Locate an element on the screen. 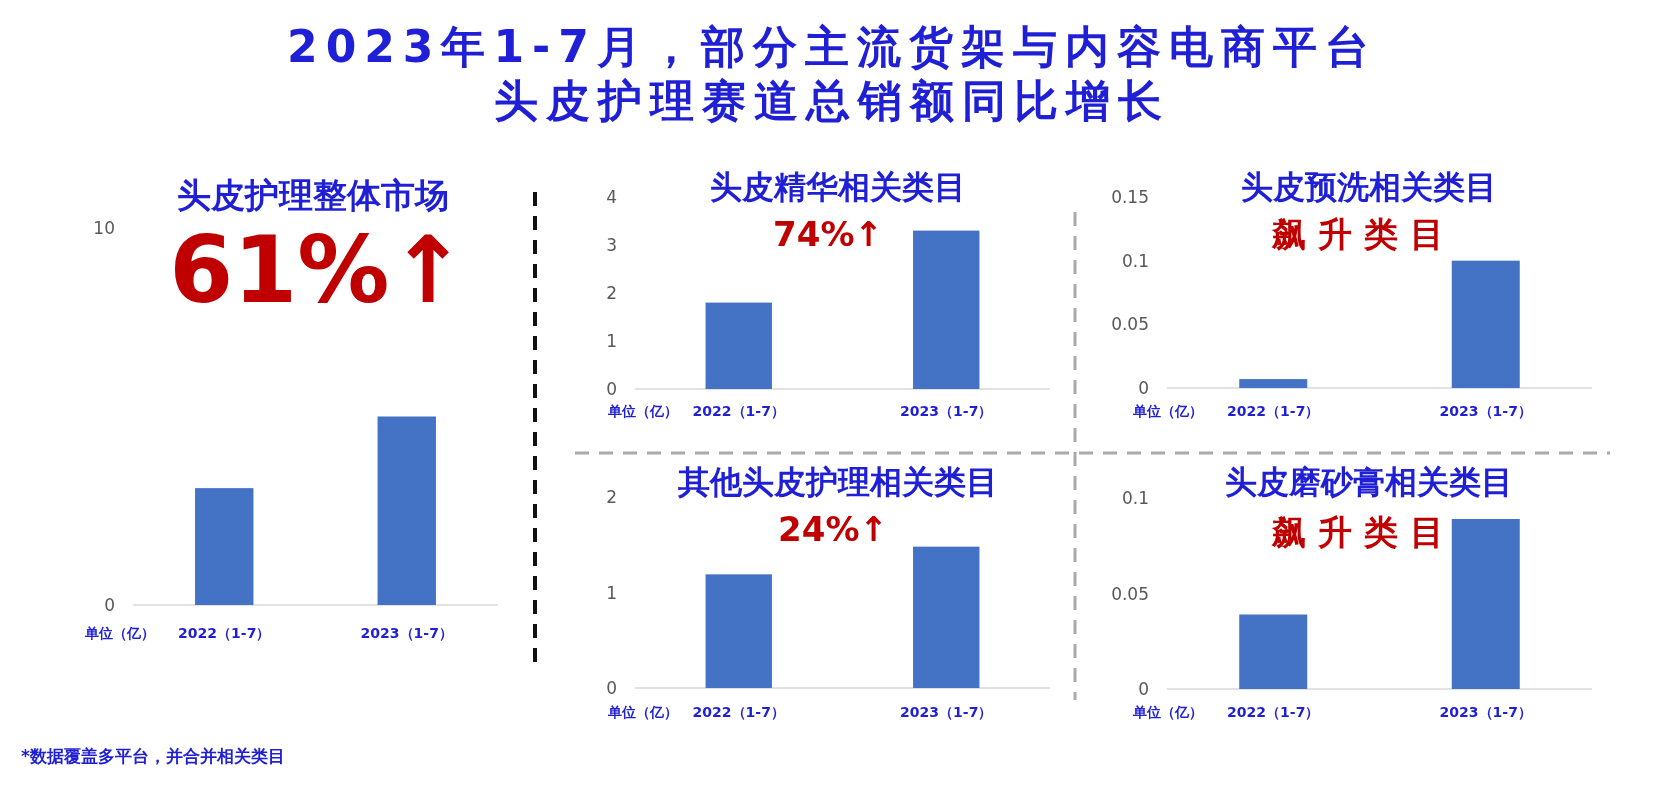  chart-title: 头皮精华相关类目 is located at coordinates (838, 187).